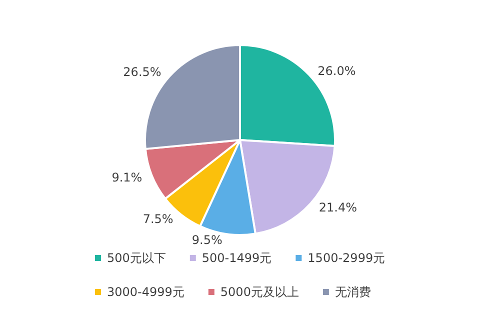  I want to click on data-label: 9.5%, so click(207, 240).